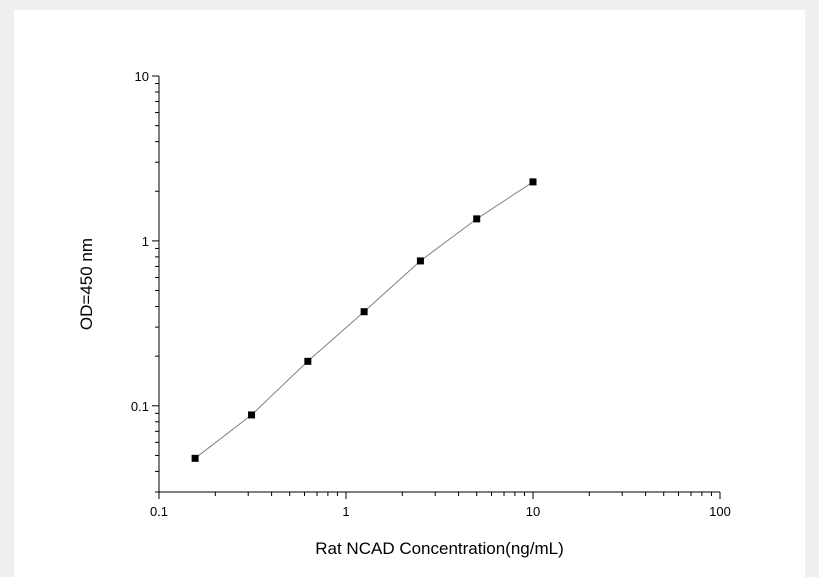  I want to click on y-tick-label: 1, so click(145, 241).